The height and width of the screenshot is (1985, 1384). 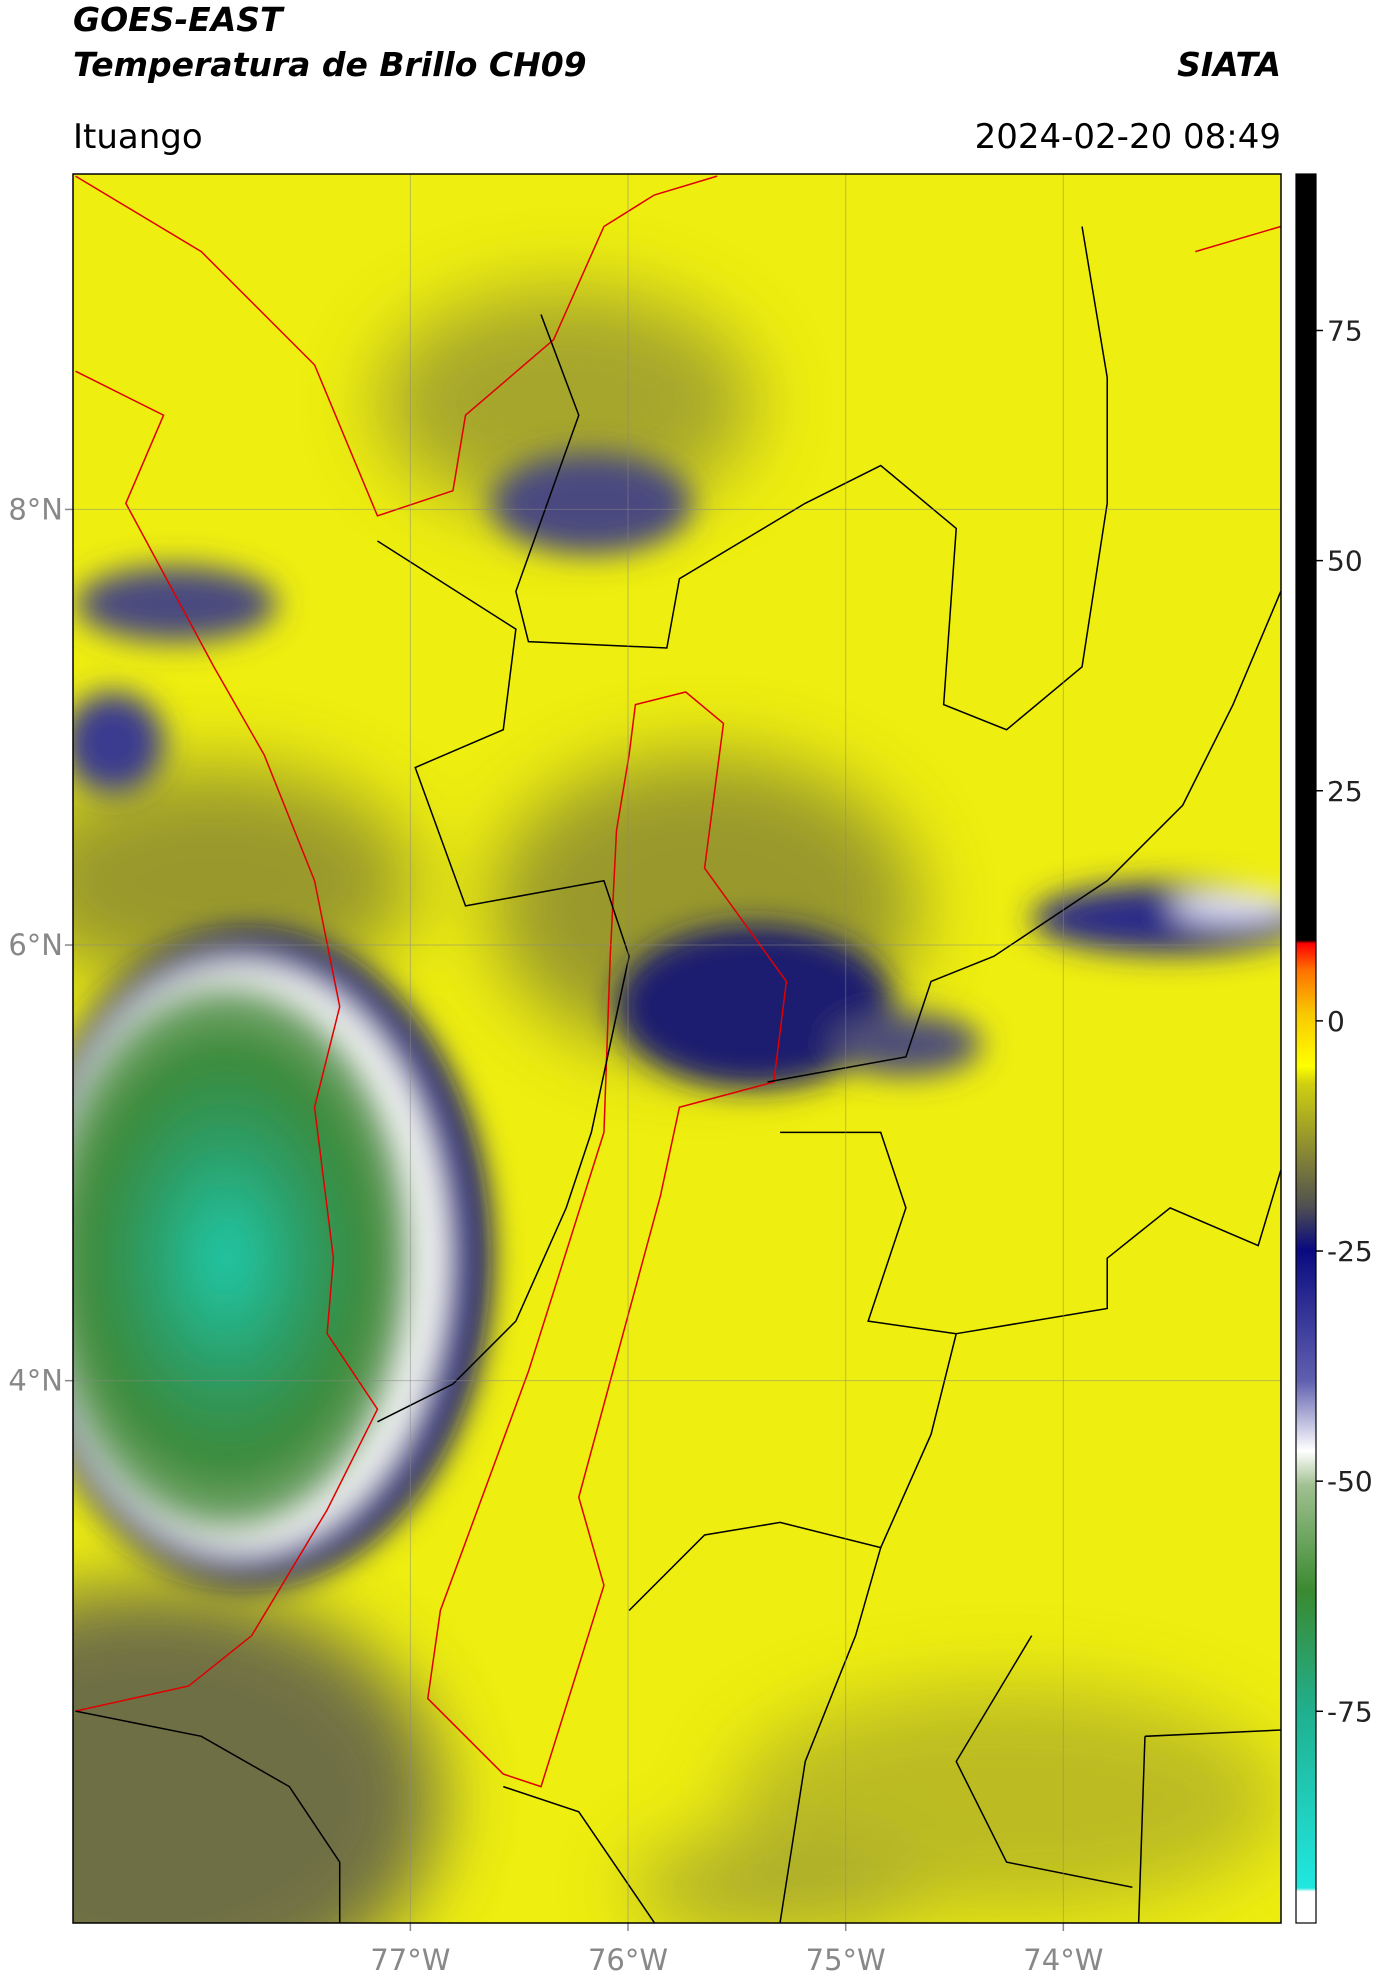 What do you see at coordinates (846, 1960) in the screenshot?
I see `lon-tick-label: 75°W` at bounding box center [846, 1960].